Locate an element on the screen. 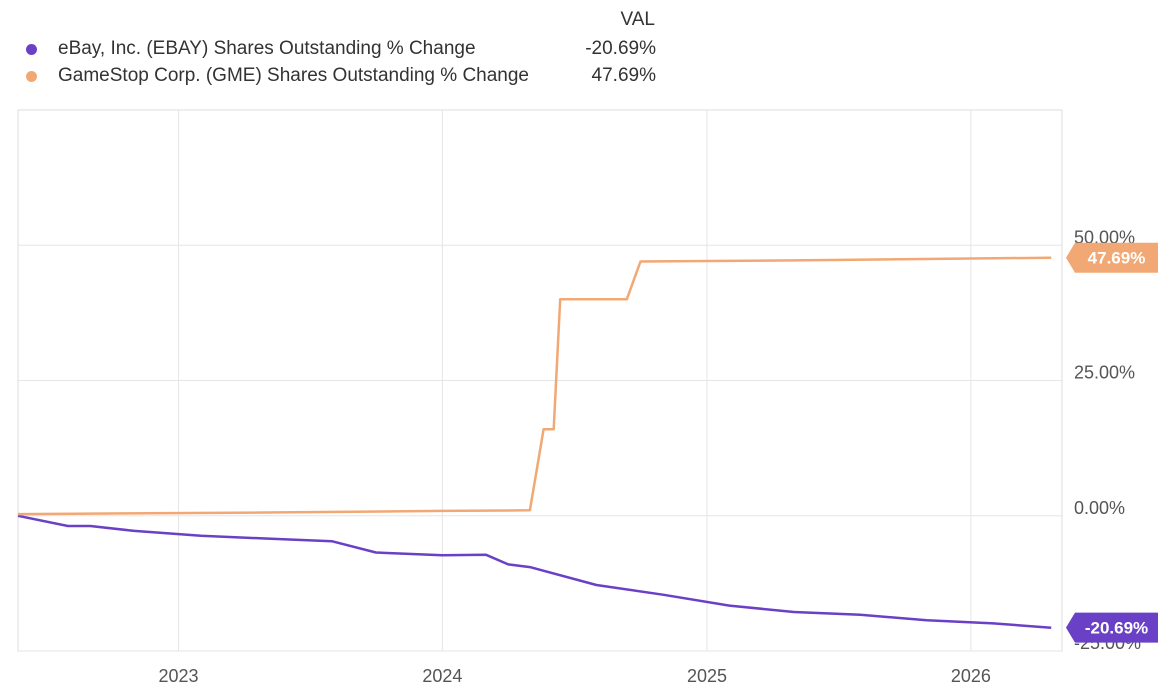 This screenshot has height=693, width=1170. series-line-ebay is located at coordinates (534, 571).